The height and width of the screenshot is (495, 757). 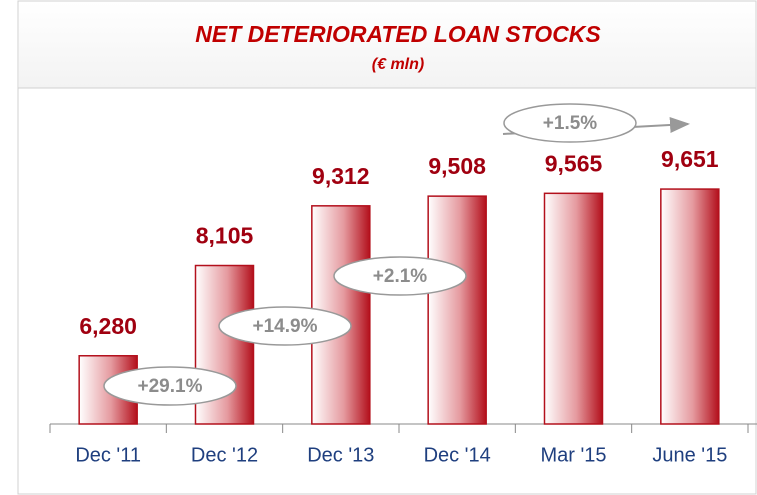 I want to click on value-label: 9,565, so click(x=574, y=163).